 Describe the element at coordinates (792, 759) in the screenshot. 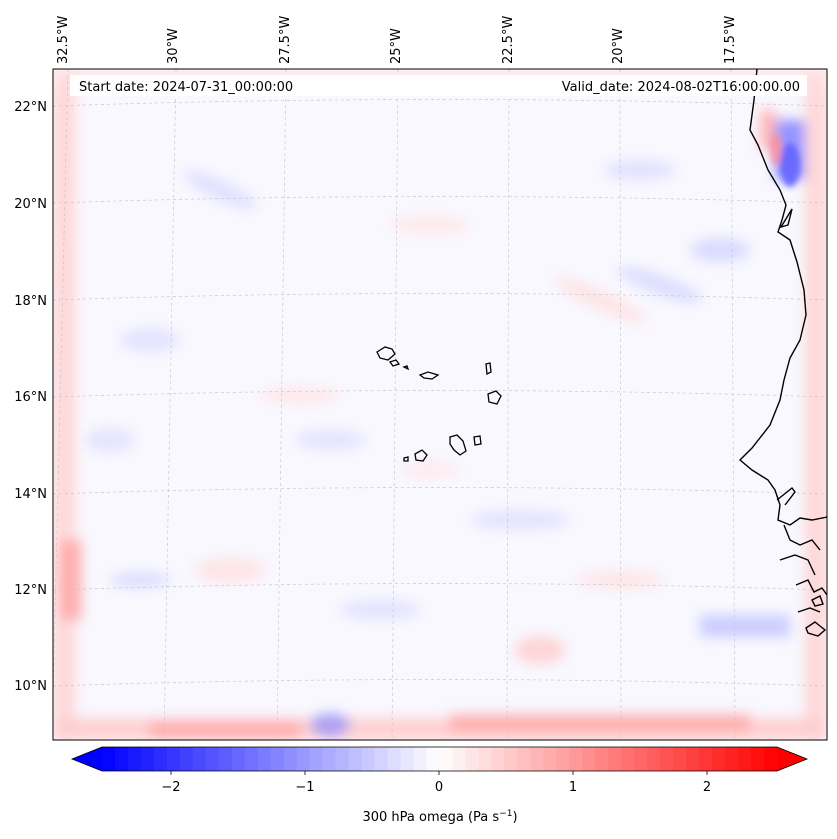

I see `colorbar-extend-max` at that location.